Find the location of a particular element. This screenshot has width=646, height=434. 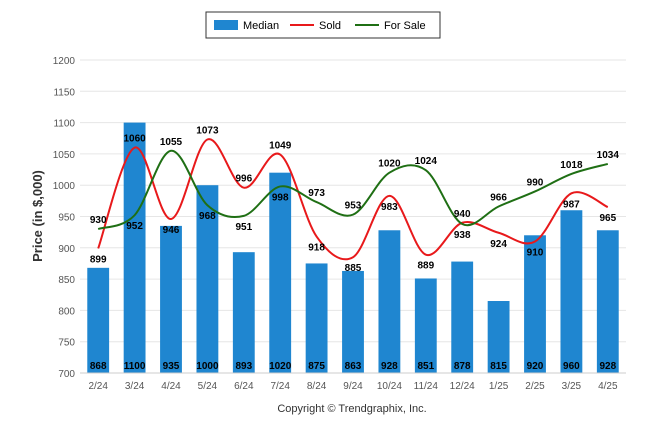

y-axis-title: Price (in $,000) is located at coordinates (37, 216).